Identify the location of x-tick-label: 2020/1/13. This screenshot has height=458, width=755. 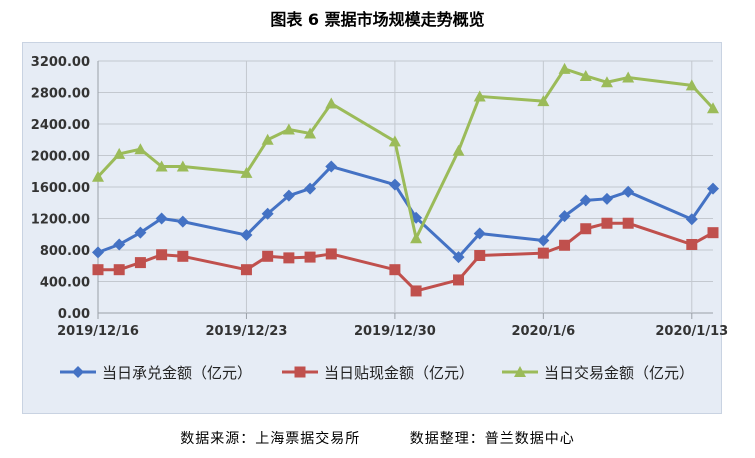
(691, 331).